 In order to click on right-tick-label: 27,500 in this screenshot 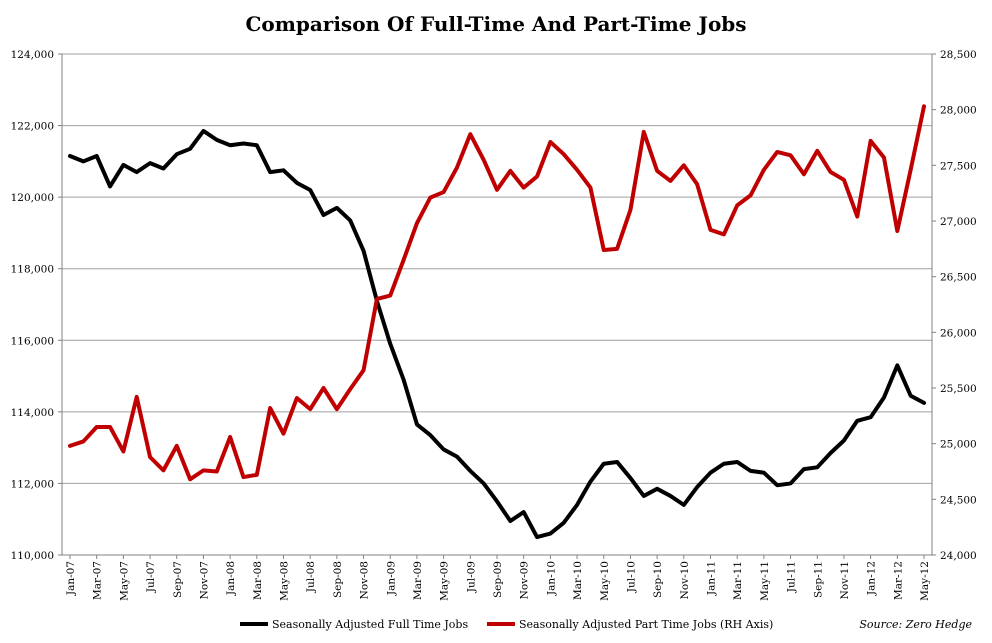, I will do `click(958, 166)`.